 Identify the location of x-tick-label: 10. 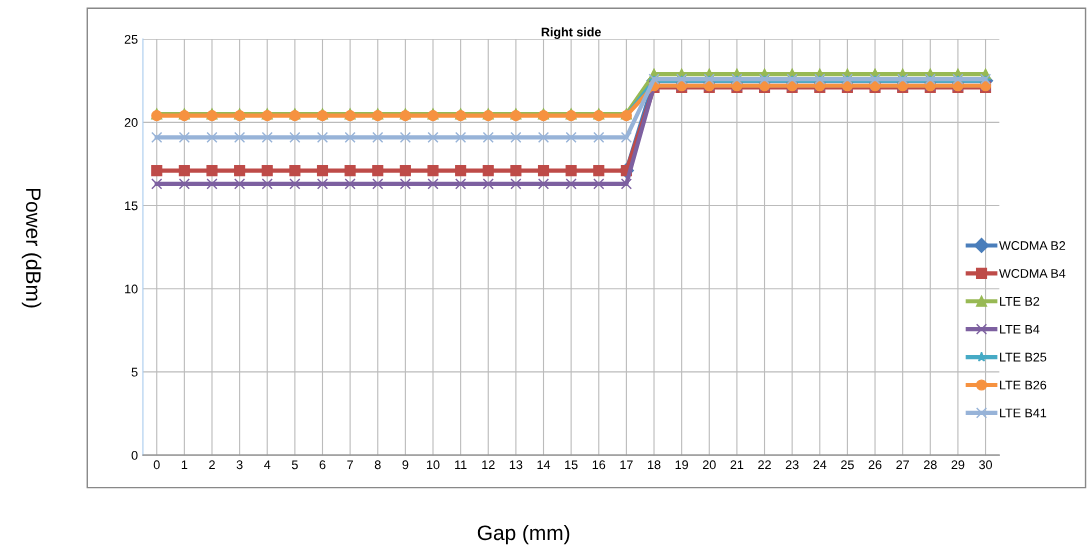
(433, 465).